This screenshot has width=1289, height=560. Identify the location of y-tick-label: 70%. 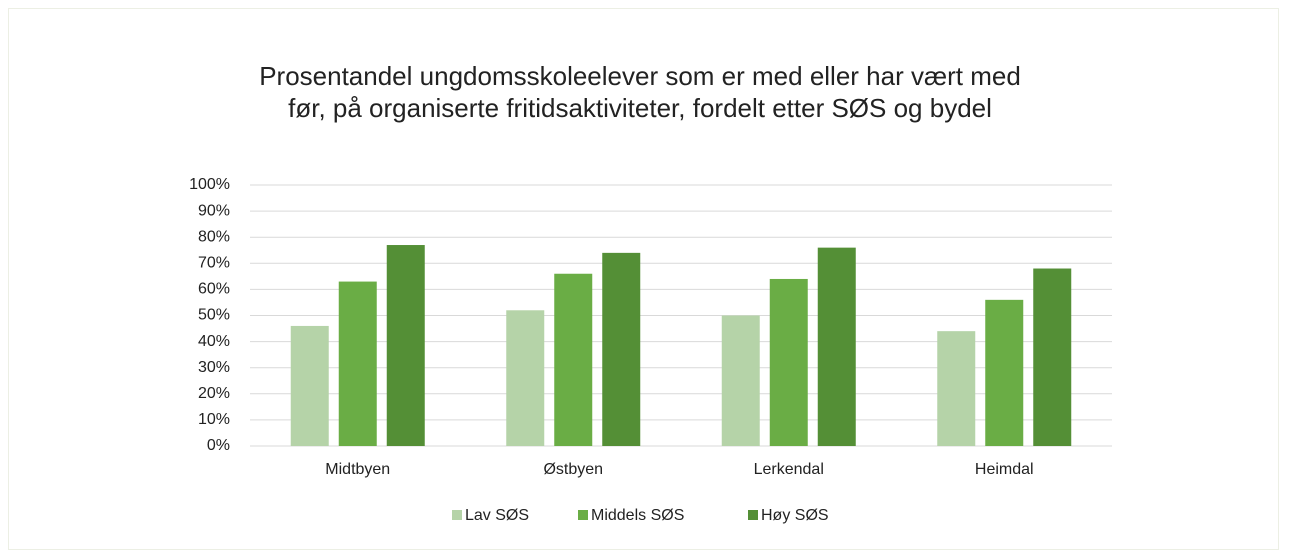
(214, 263).